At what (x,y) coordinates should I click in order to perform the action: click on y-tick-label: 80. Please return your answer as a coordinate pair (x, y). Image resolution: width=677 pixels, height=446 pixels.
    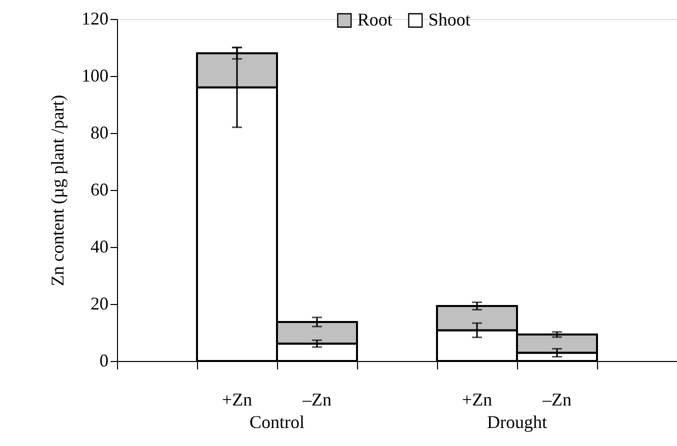
    Looking at the image, I should click on (99, 132).